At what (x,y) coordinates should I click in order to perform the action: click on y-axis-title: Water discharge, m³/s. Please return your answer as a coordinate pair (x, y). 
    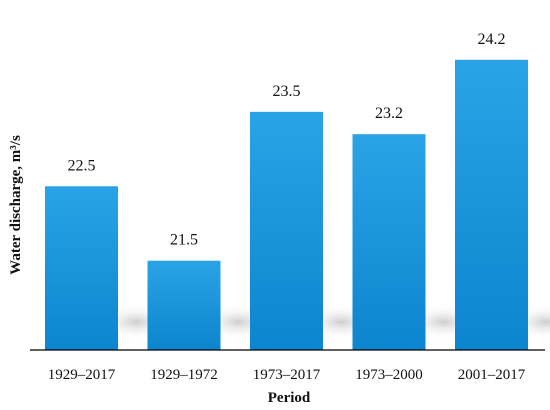
    Looking at the image, I should click on (16, 205).